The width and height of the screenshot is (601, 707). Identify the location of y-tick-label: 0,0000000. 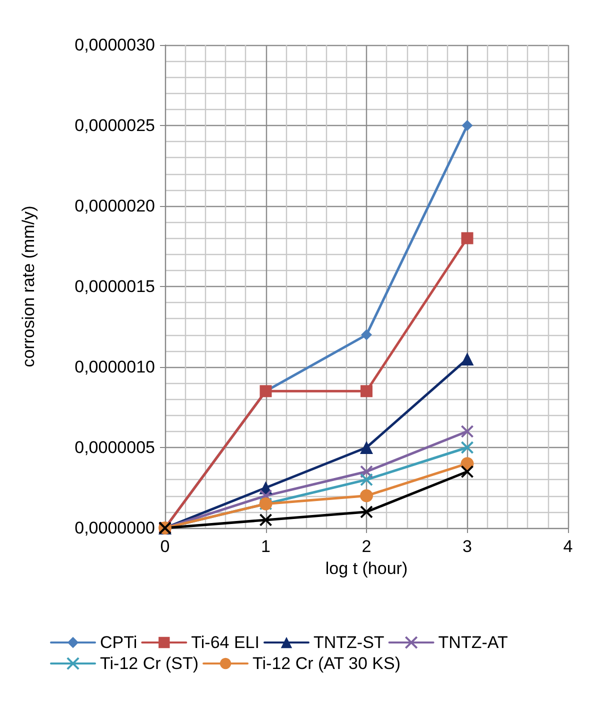
(114, 528).